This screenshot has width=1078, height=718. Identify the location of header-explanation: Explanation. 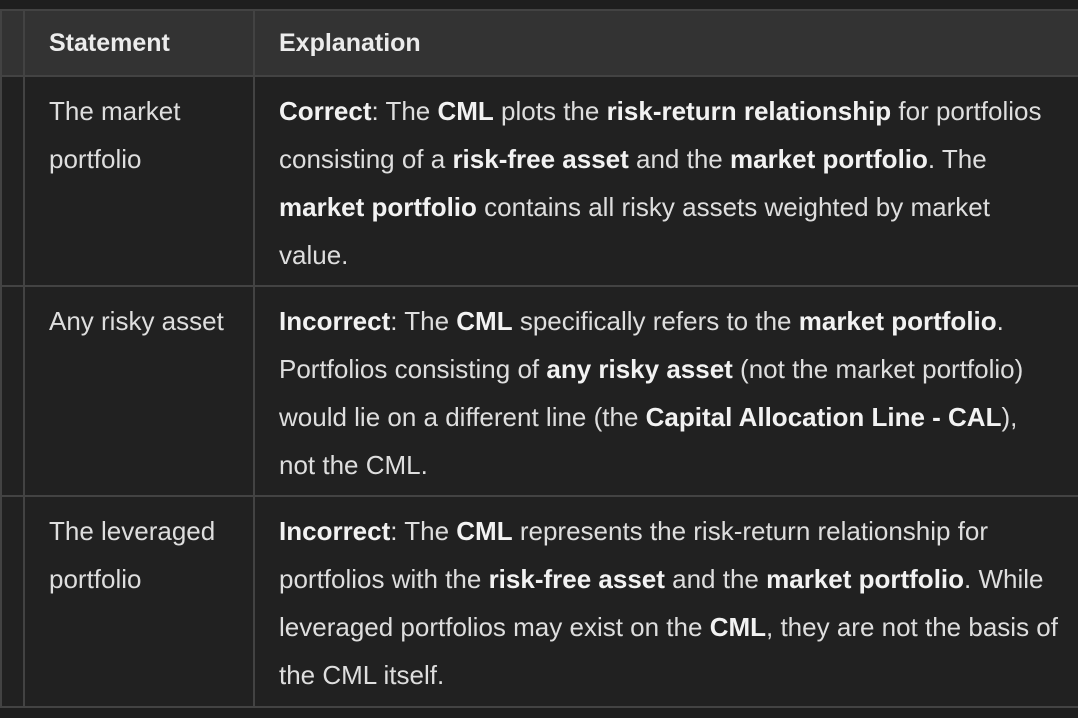
(665, 43).